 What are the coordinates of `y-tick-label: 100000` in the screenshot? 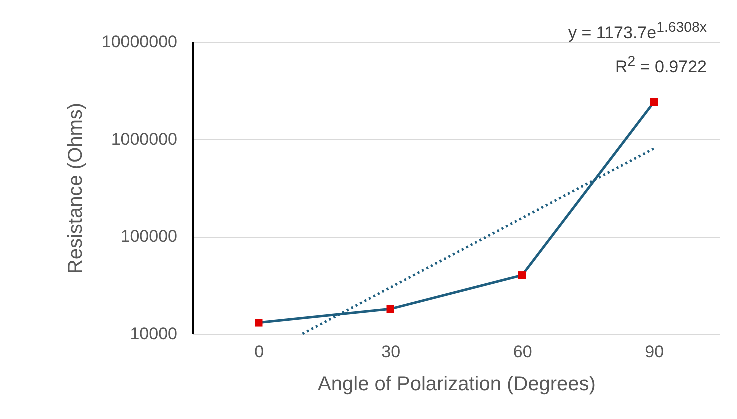 It's located at (149, 236).